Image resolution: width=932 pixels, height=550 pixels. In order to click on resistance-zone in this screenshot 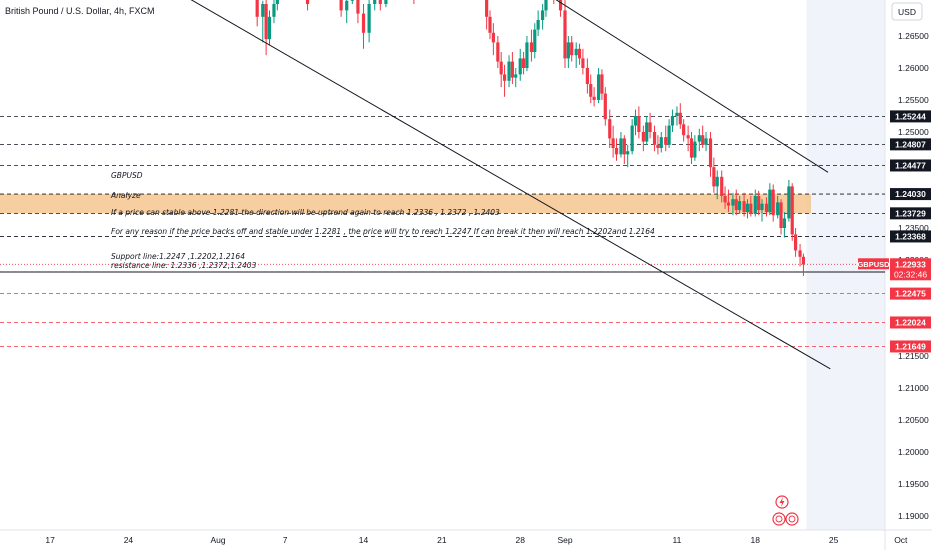, I will do `click(405, 204)`.